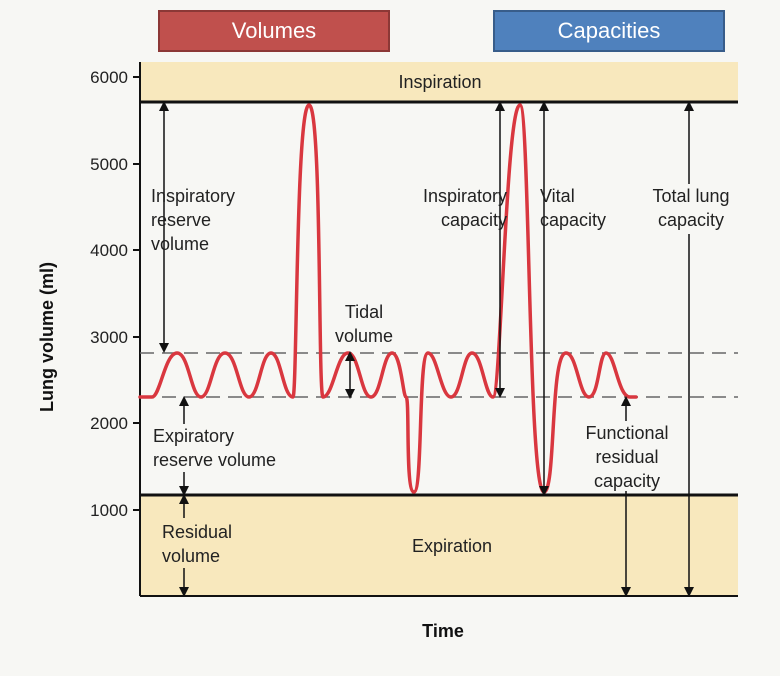 This screenshot has height=676, width=780. What do you see at coordinates (443, 631) in the screenshot?
I see `x-axis-title: Time` at bounding box center [443, 631].